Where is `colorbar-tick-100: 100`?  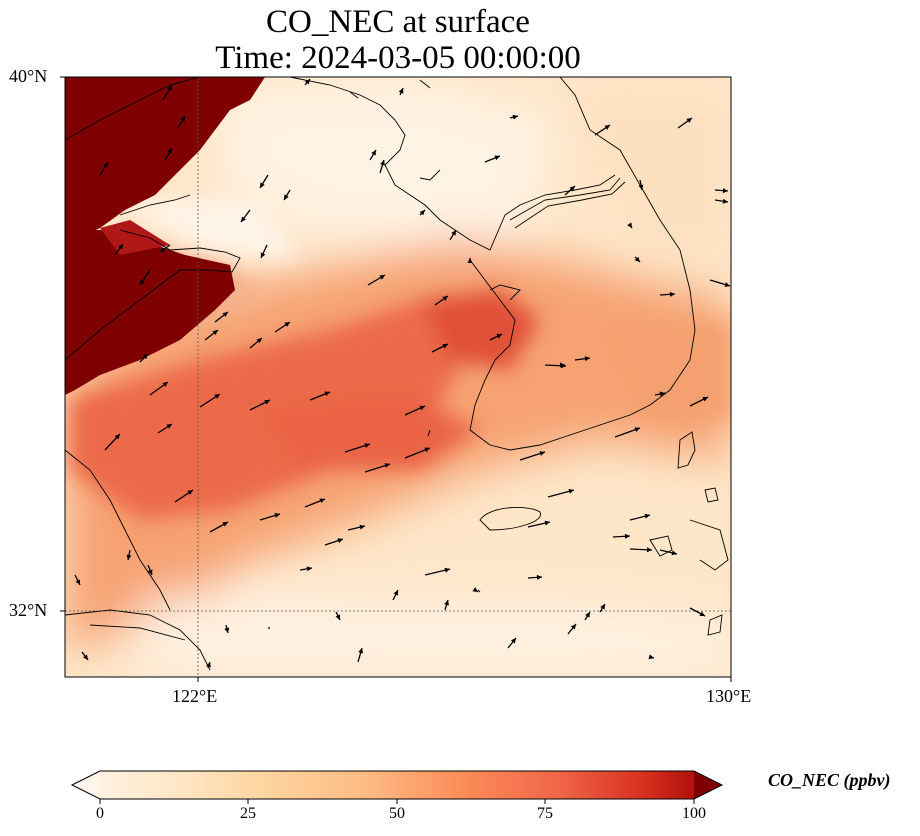 colorbar-tick-100: 100 is located at coordinates (694, 813).